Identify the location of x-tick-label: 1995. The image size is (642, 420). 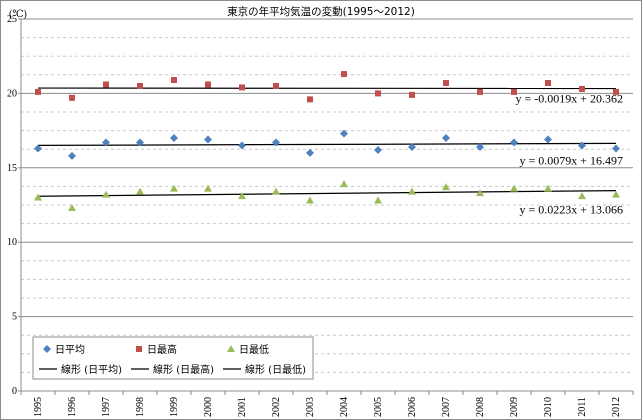
(38, 407).